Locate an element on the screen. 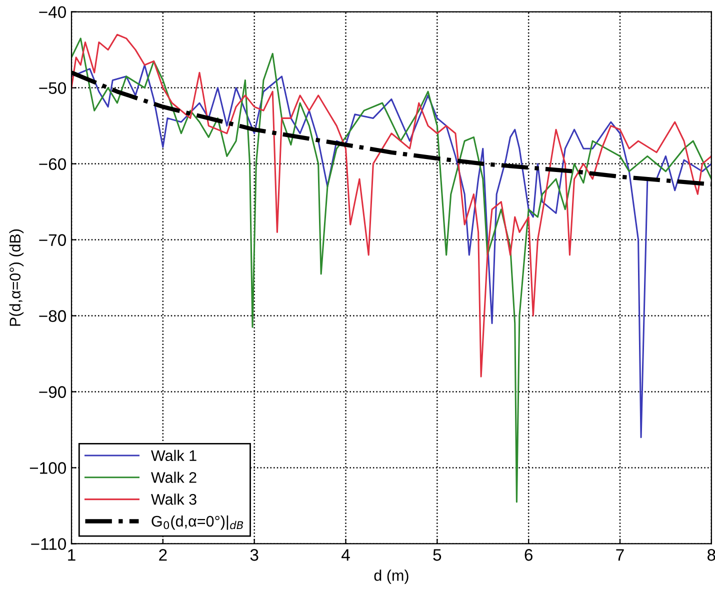 The width and height of the screenshot is (715, 591). y-tick-label: −70 is located at coordinates (52, 240).